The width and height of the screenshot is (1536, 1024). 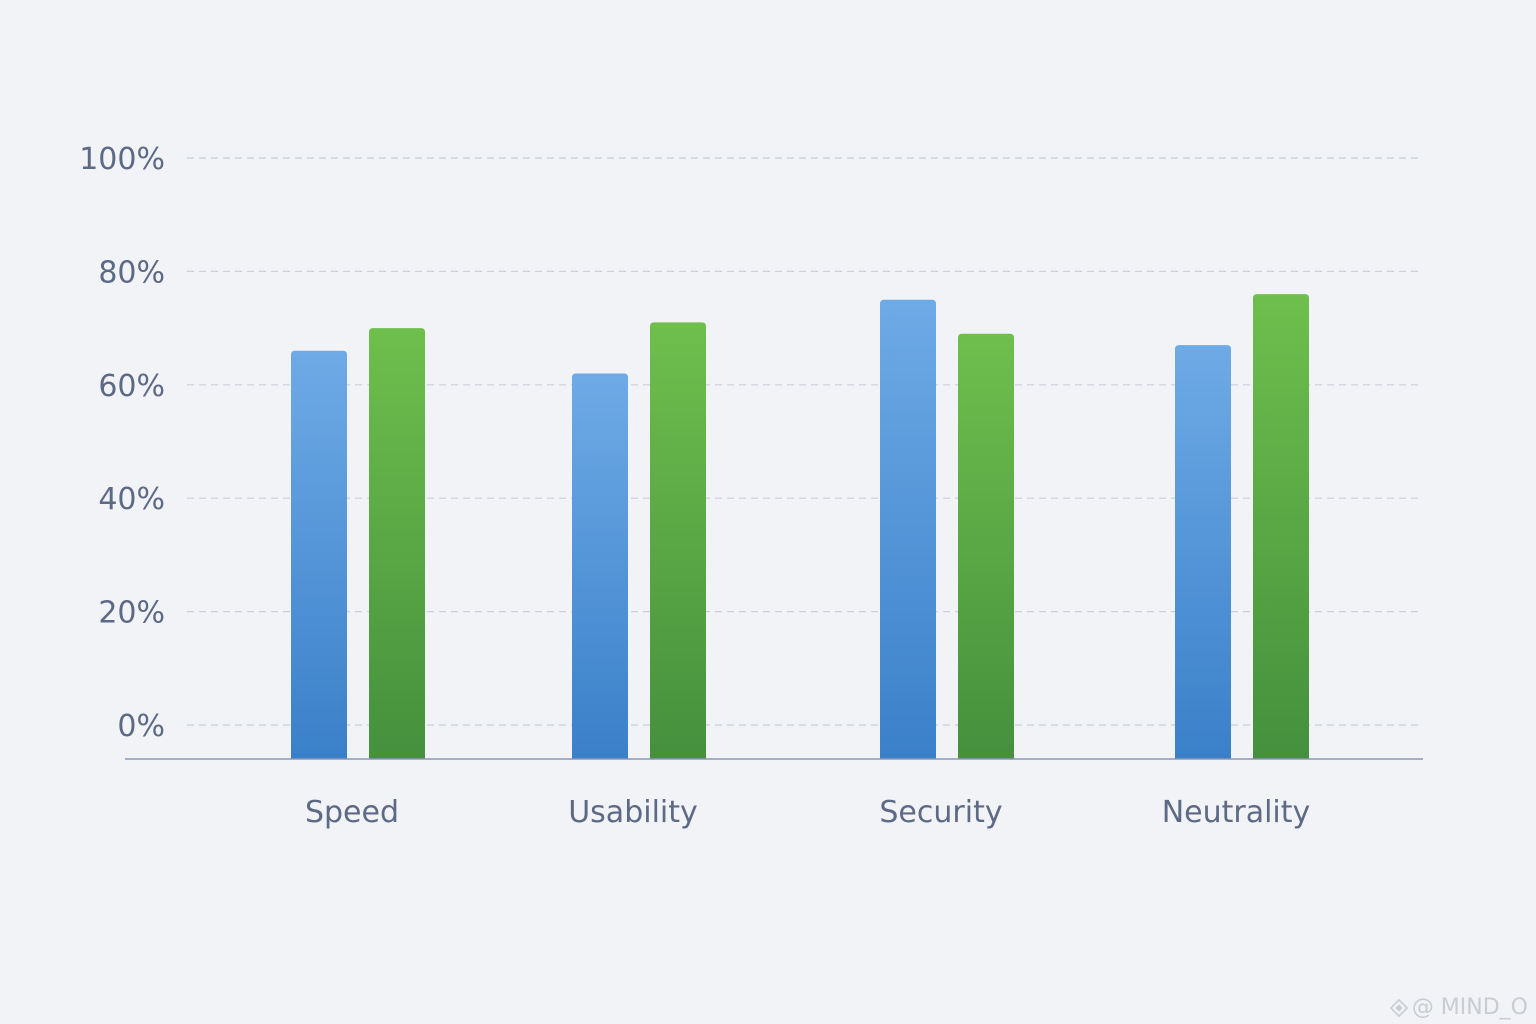 What do you see at coordinates (1469, 1007) in the screenshot?
I see `watermark-text: @ MIND_O` at bounding box center [1469, 1007].